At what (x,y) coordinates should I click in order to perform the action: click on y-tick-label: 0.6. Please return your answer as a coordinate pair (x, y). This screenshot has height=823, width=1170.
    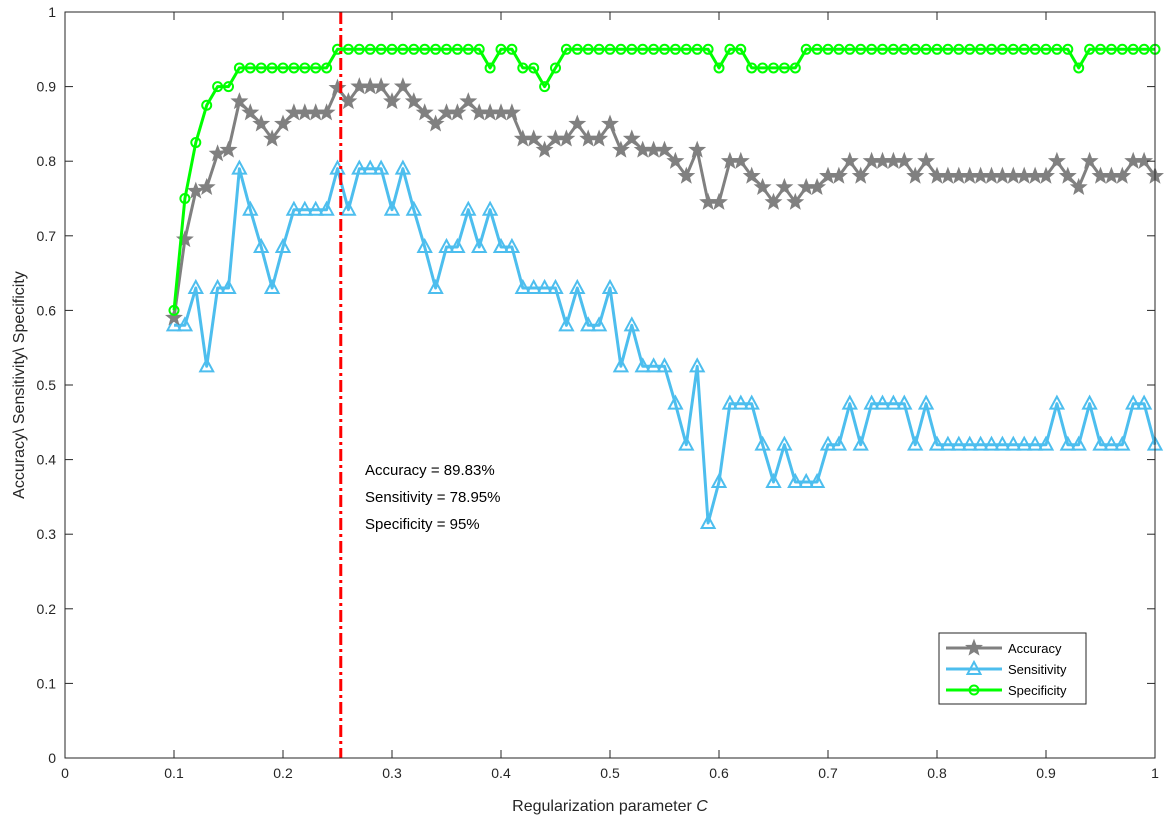
    Looking at the image, I should click on (47, 310).